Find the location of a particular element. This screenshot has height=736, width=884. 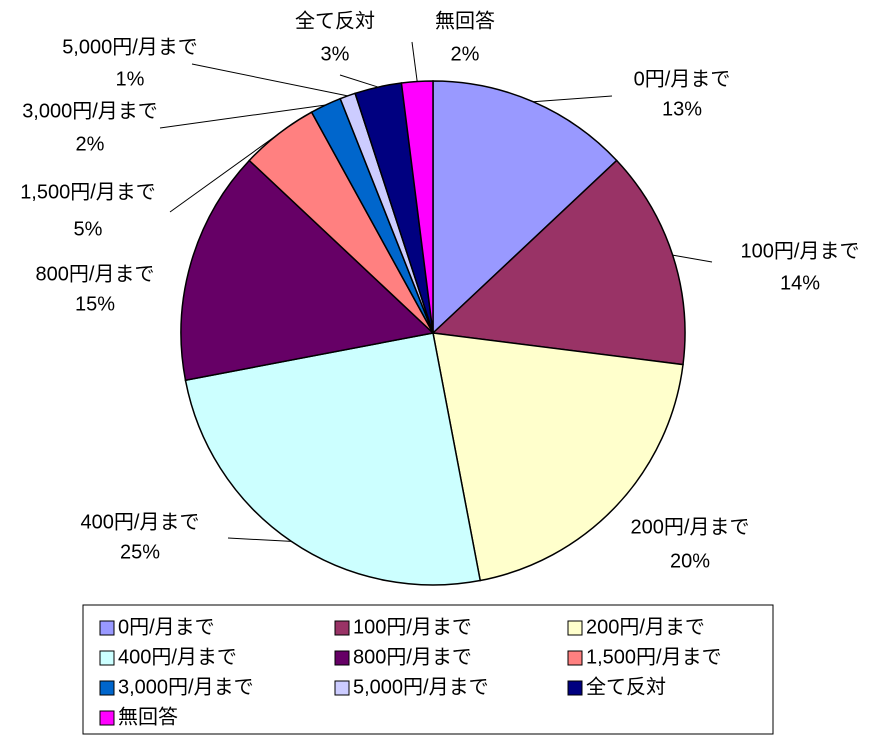

legend-box is located at coordinates (428, 669).